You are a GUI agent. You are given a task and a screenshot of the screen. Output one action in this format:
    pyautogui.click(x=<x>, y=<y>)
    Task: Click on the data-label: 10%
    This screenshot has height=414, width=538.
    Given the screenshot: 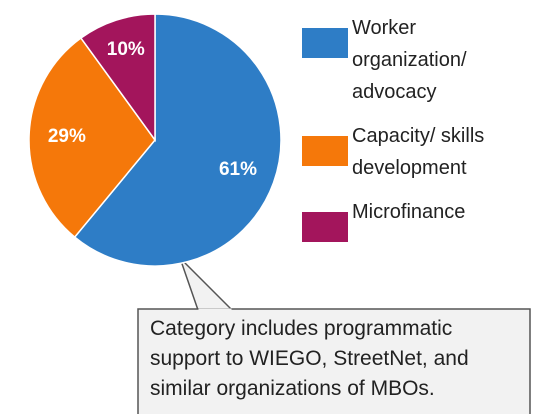 What is the action you would take?
    pyautogui.click(x=126, y=49)
    